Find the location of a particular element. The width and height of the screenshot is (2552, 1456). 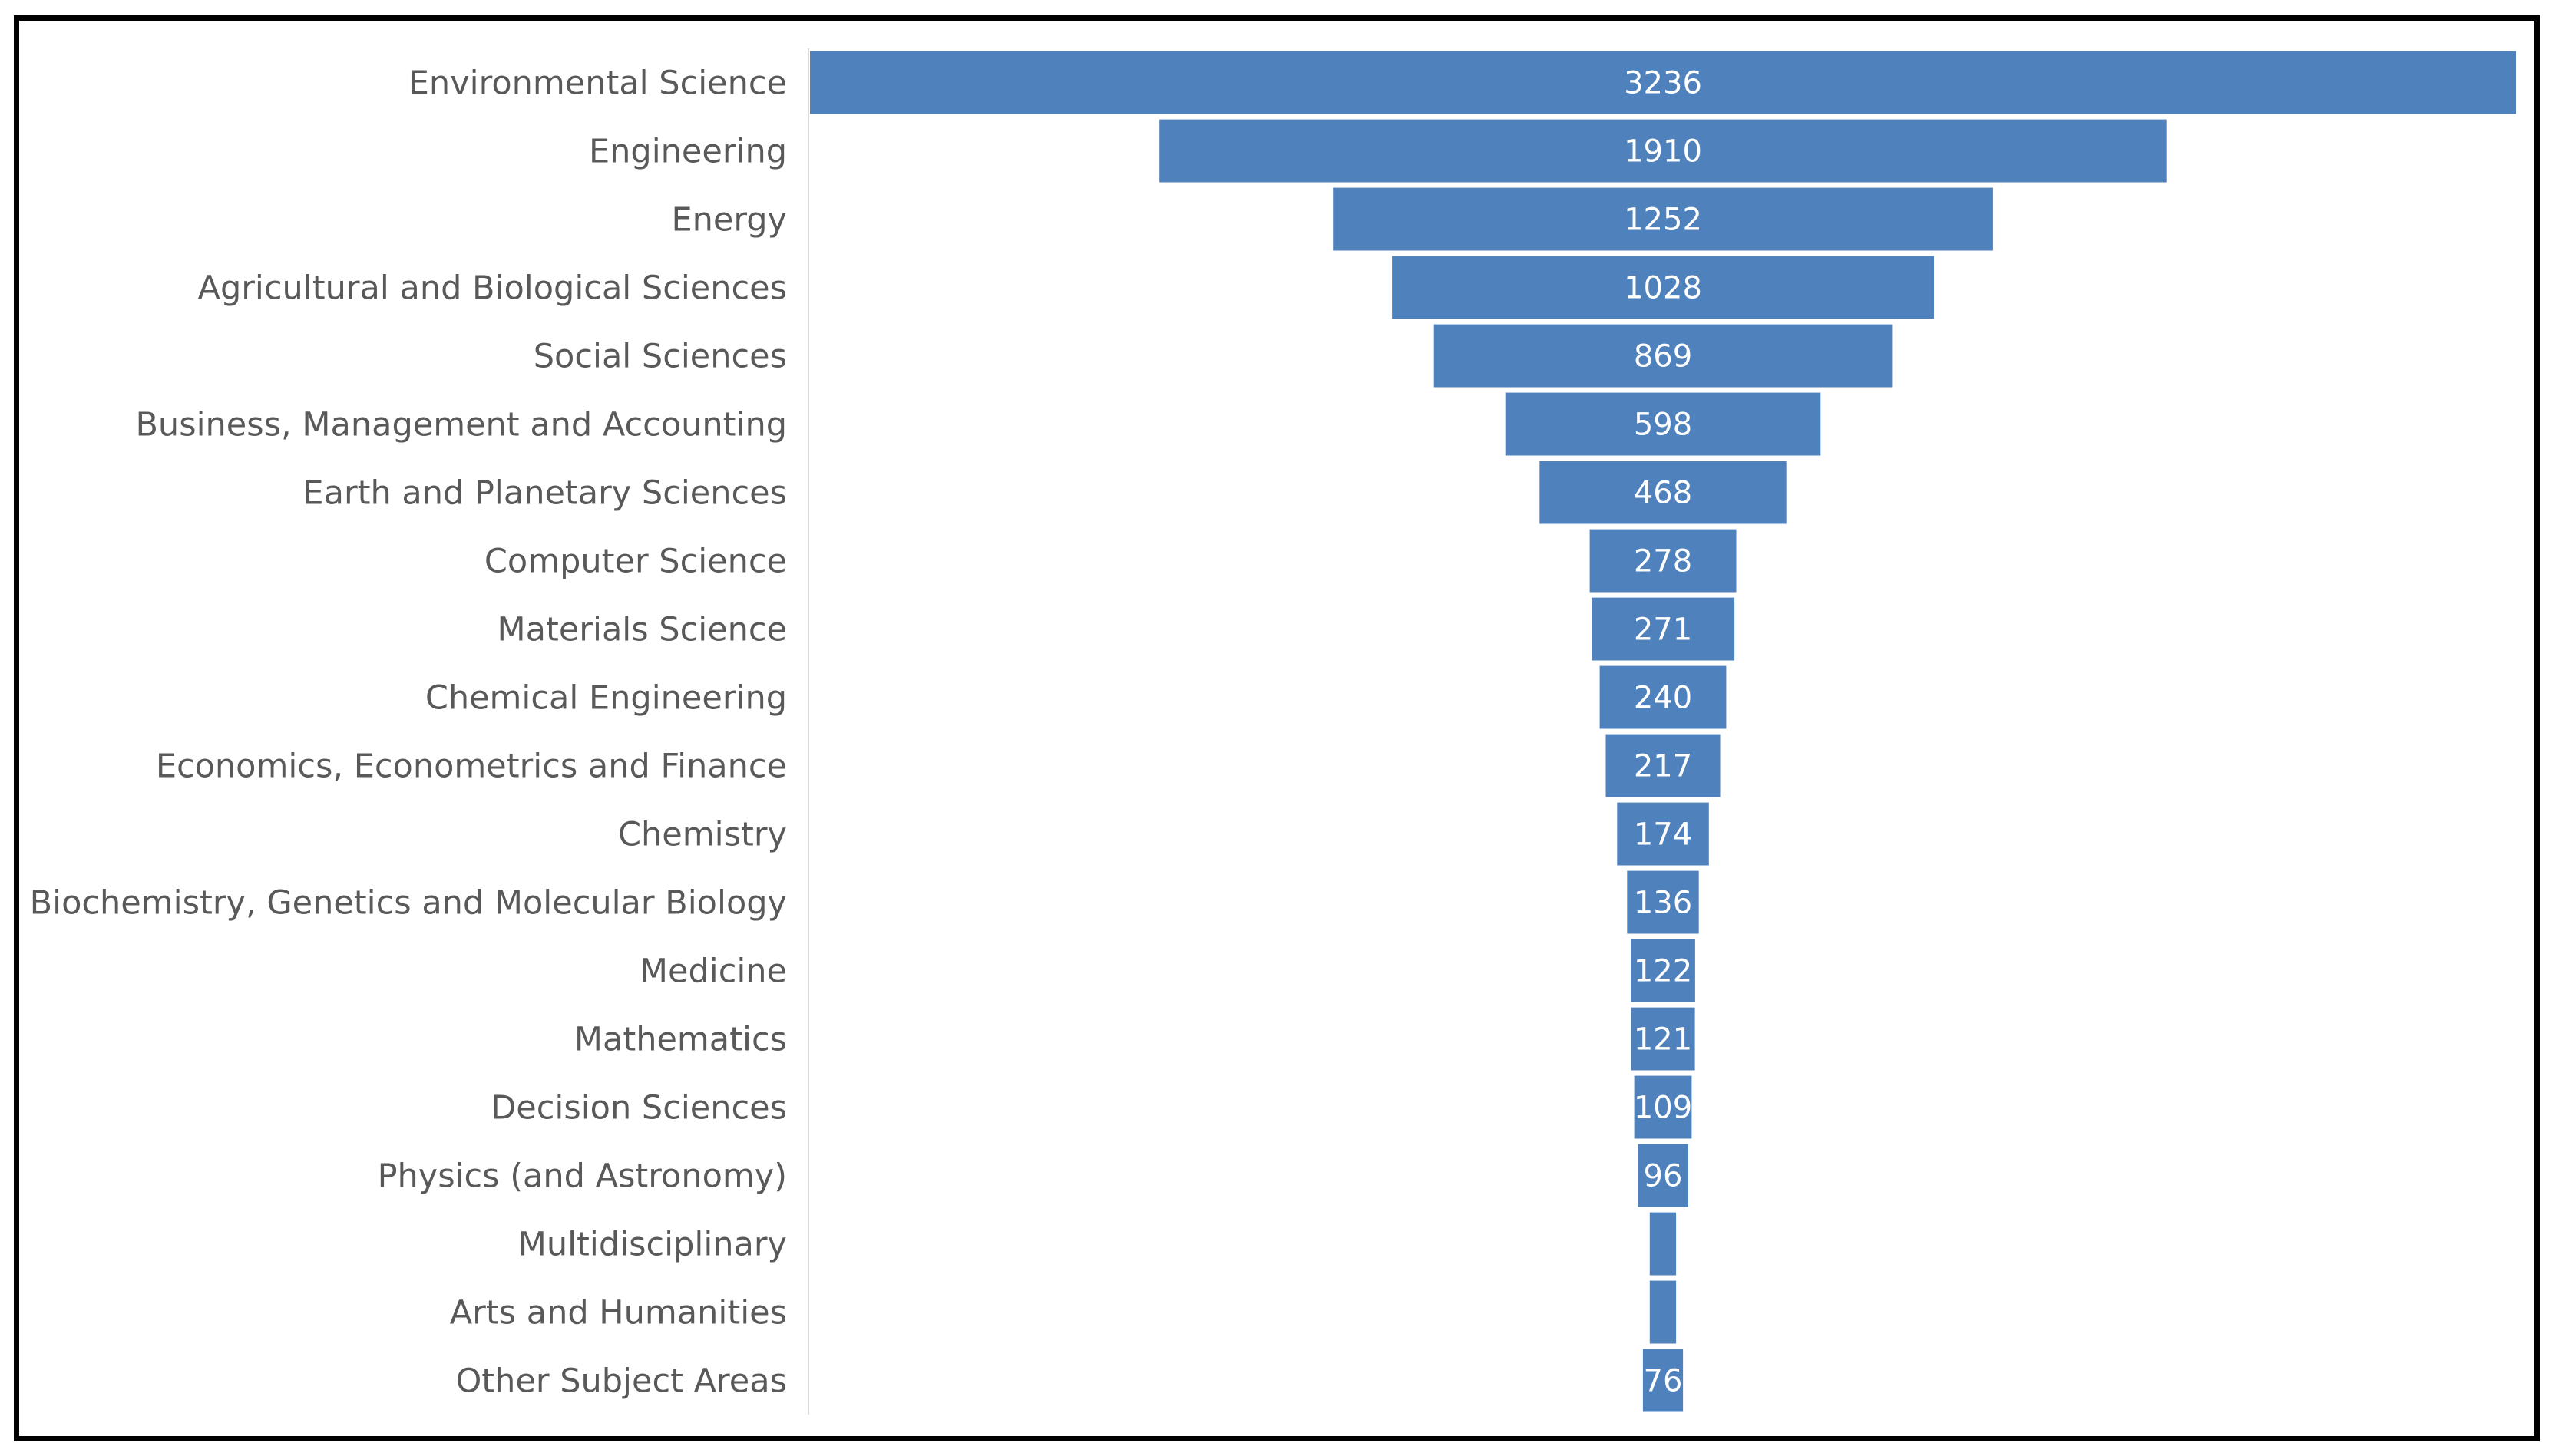

category-label: Other Subject Areas is located at coordinates (621, 1381).